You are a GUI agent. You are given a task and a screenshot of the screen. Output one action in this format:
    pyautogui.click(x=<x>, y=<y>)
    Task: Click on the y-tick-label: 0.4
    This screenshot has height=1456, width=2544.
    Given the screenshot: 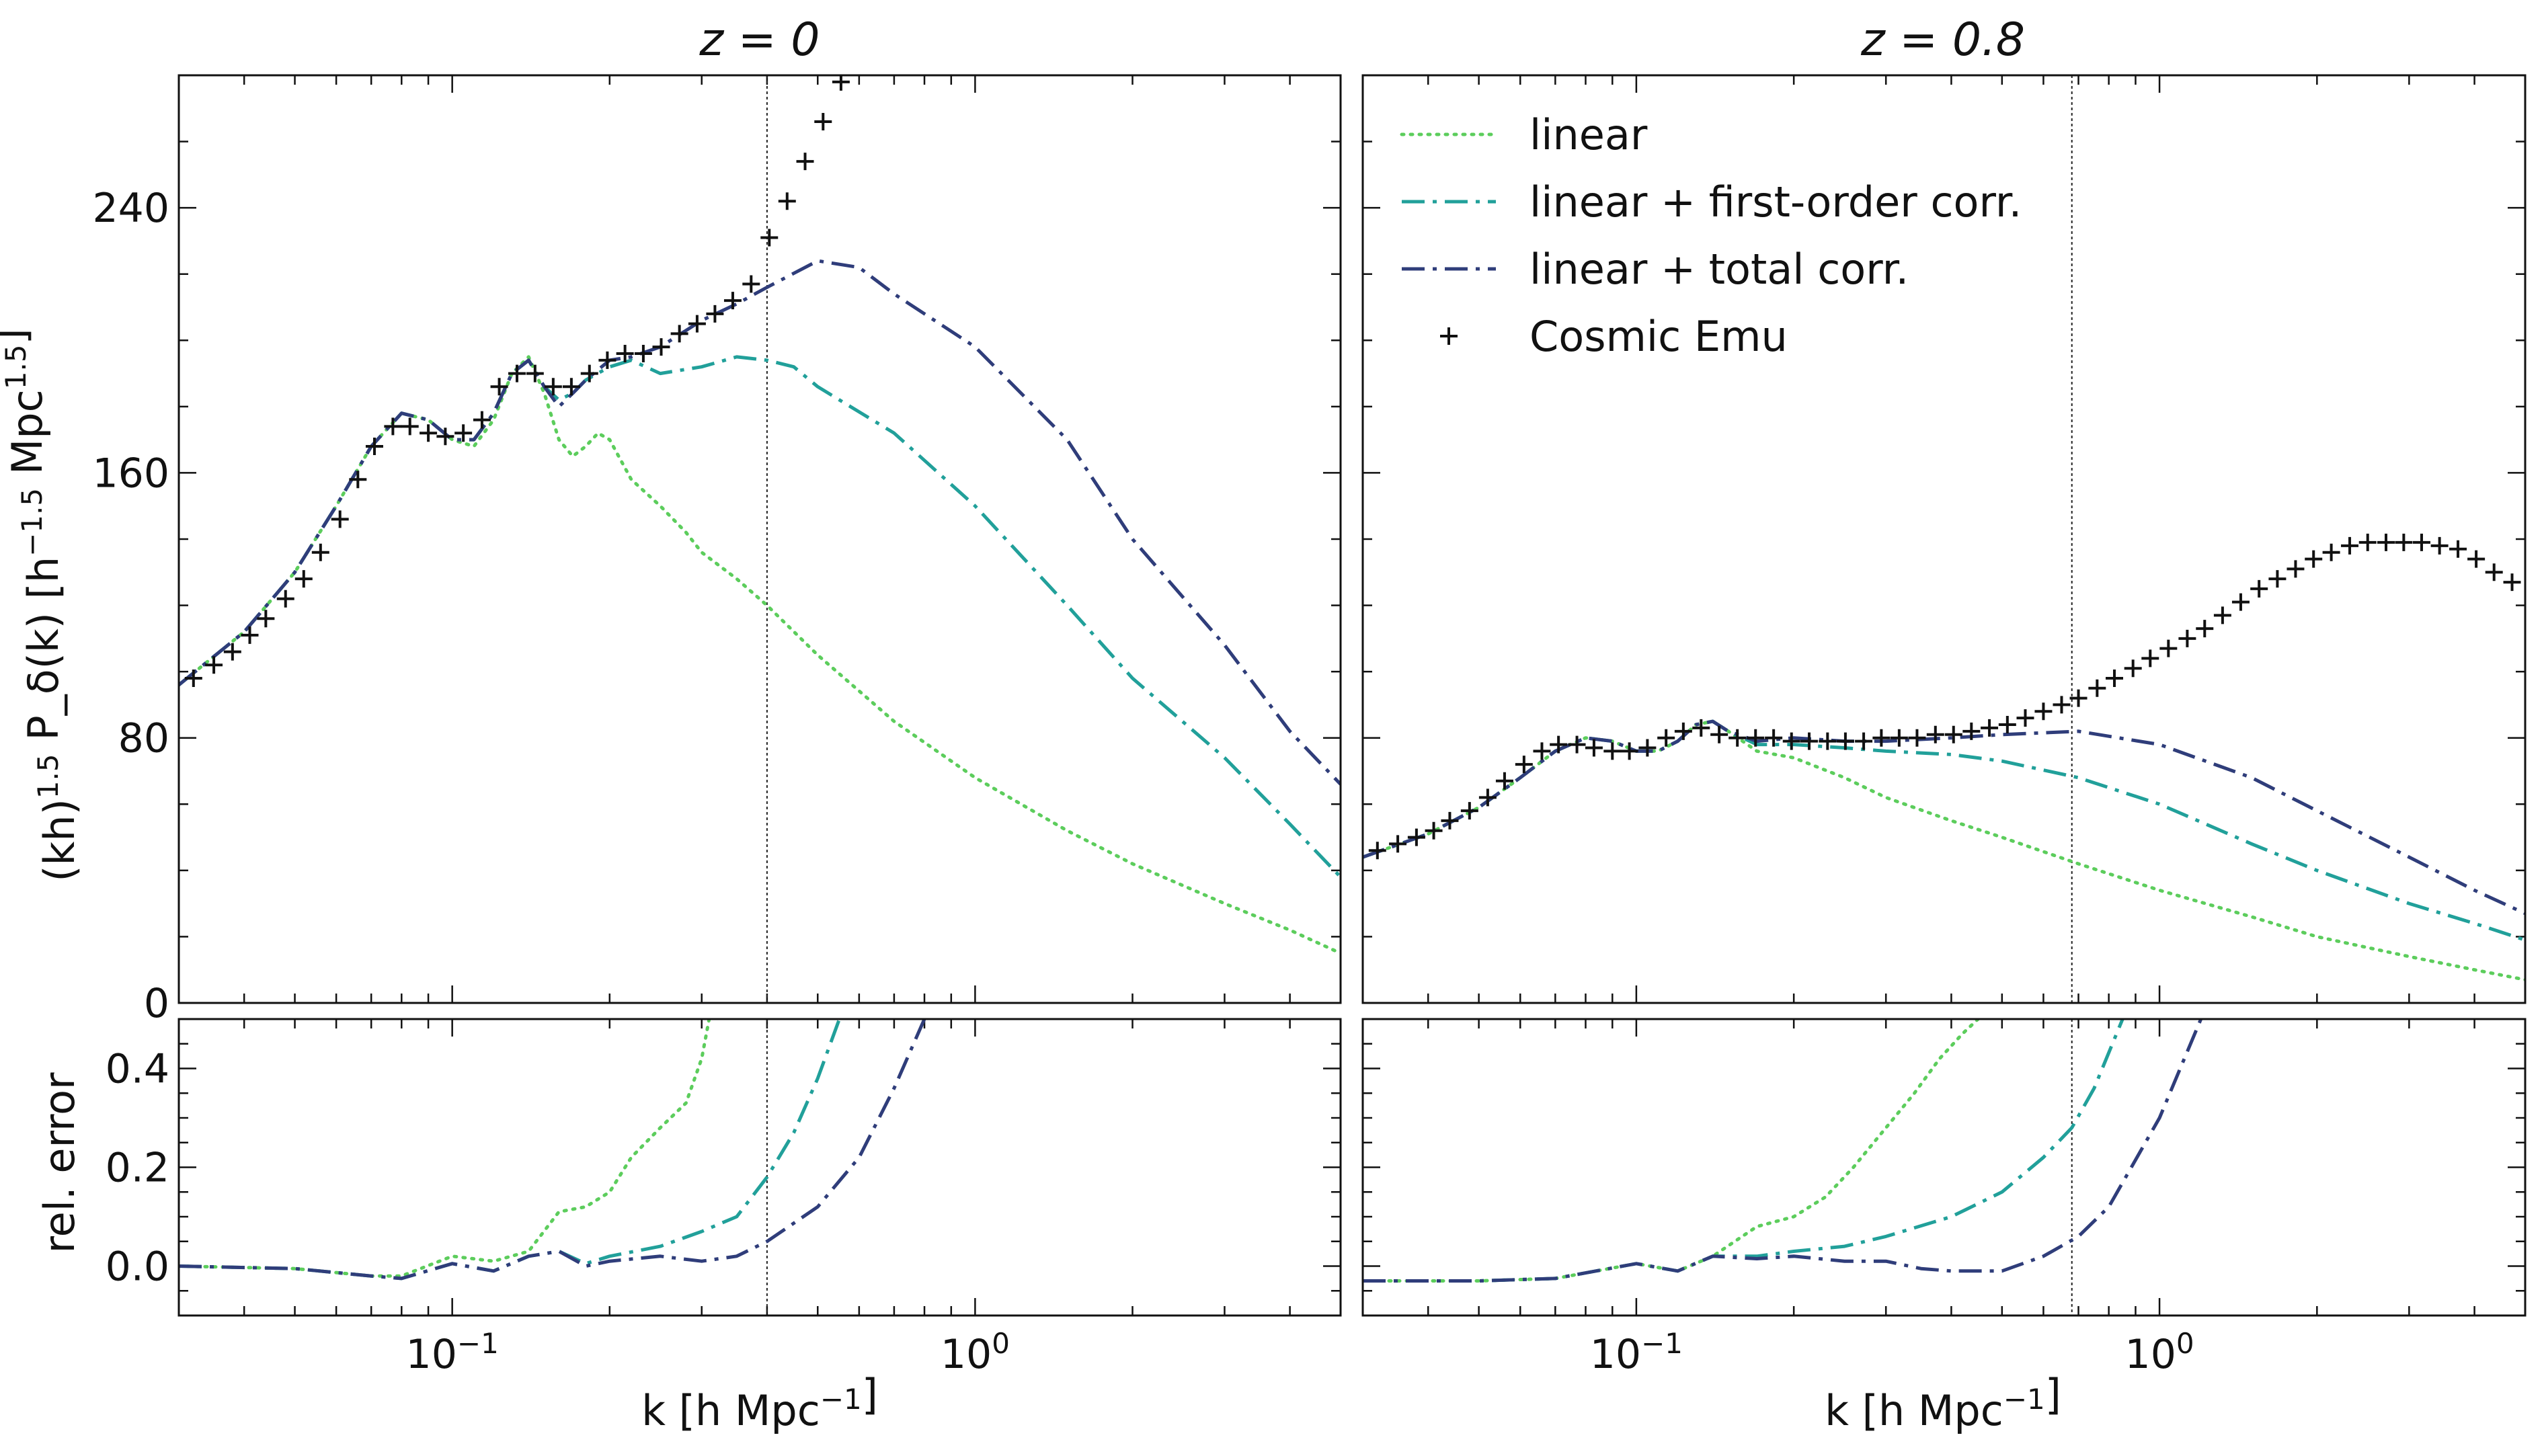 What is the action you would take?
    pyautogui.click(x=137, y=1069)
    